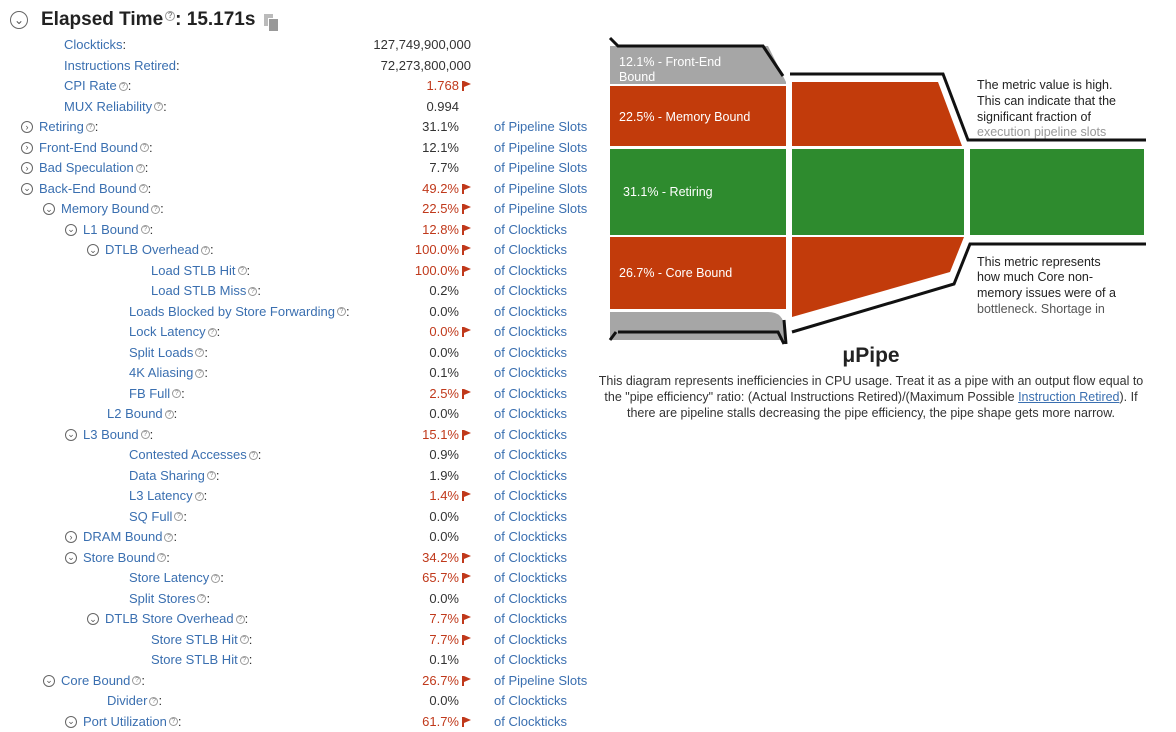 The width and height of the screenshot is (1176, 732). I want to click on metric-label: ›Bad Speculation?:, so click(84, 168).